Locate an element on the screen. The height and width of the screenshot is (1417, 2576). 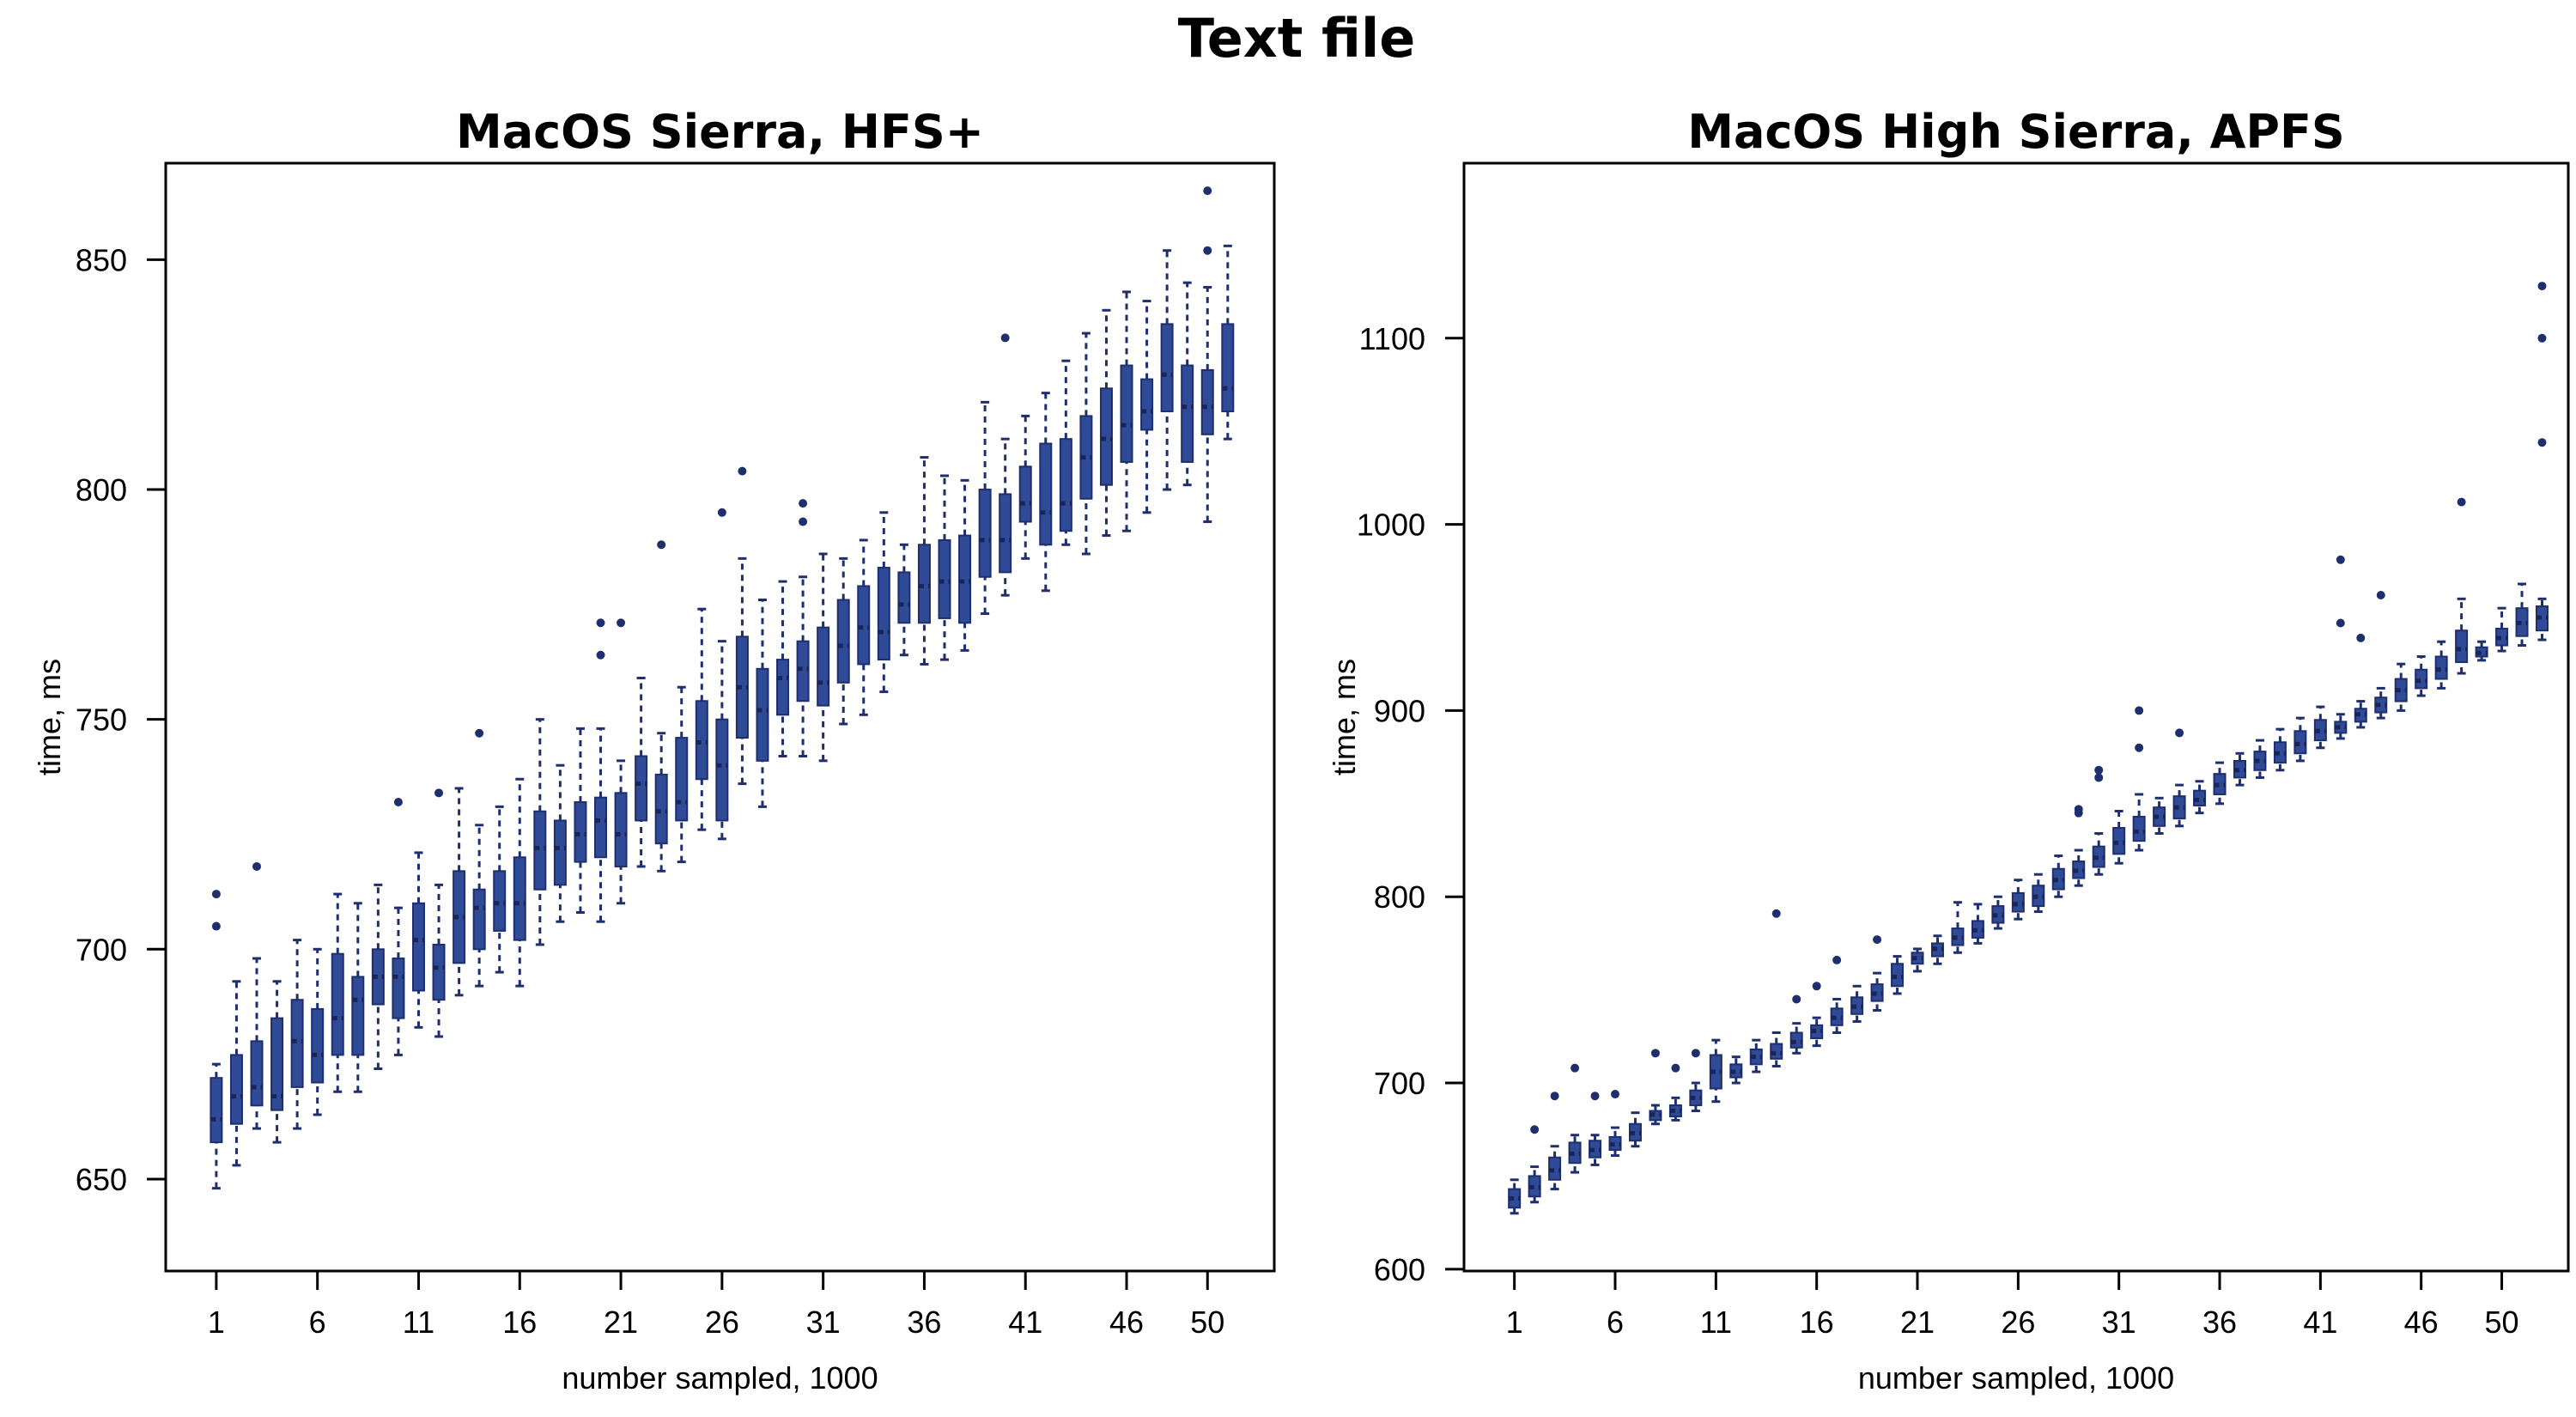
x-tick-label: 41 is located at coordinates (2320, 1322).